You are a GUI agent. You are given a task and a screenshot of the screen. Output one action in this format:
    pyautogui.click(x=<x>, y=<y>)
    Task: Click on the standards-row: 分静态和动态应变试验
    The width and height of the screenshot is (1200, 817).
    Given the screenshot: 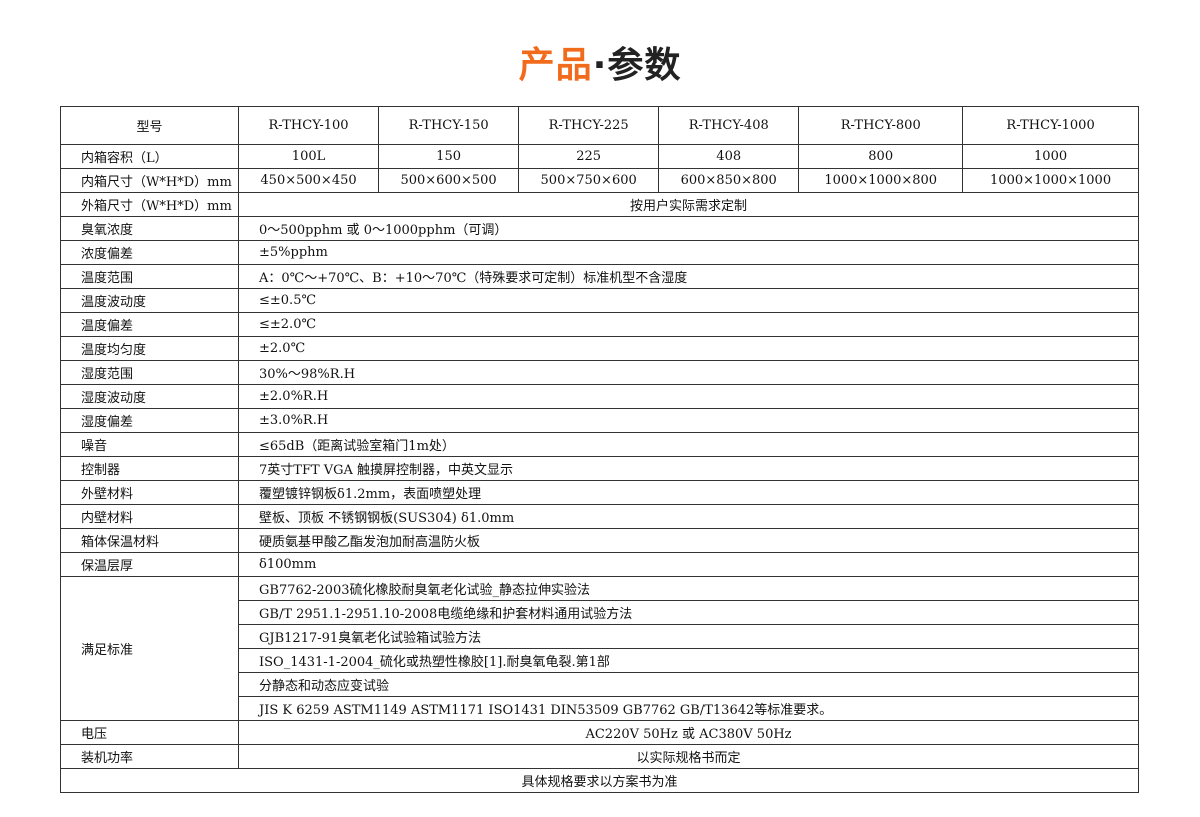 What is the action you would take?
    pyautogui.click(x=600, y=684)
    